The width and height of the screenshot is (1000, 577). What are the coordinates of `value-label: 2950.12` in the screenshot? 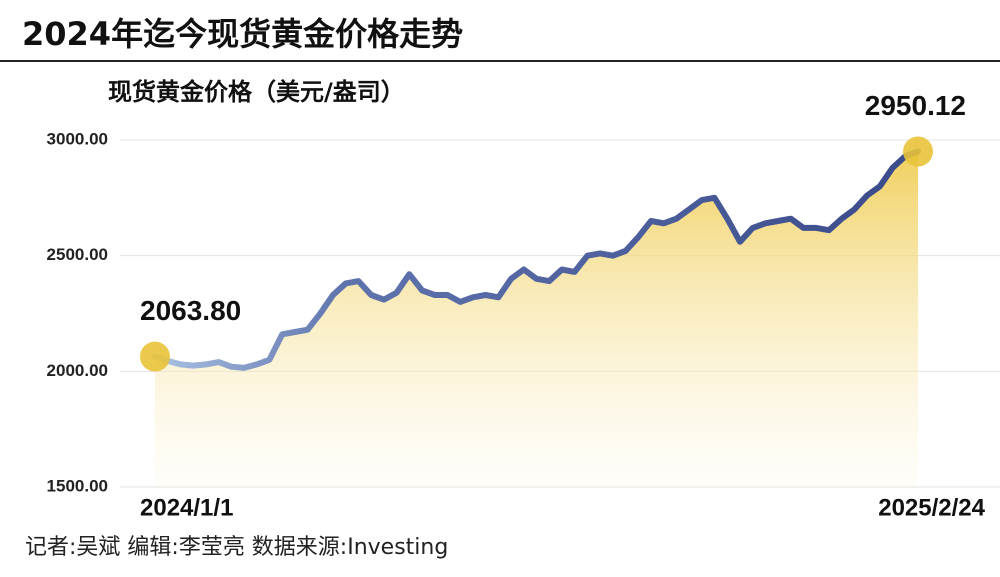 It's located at (915, 105).